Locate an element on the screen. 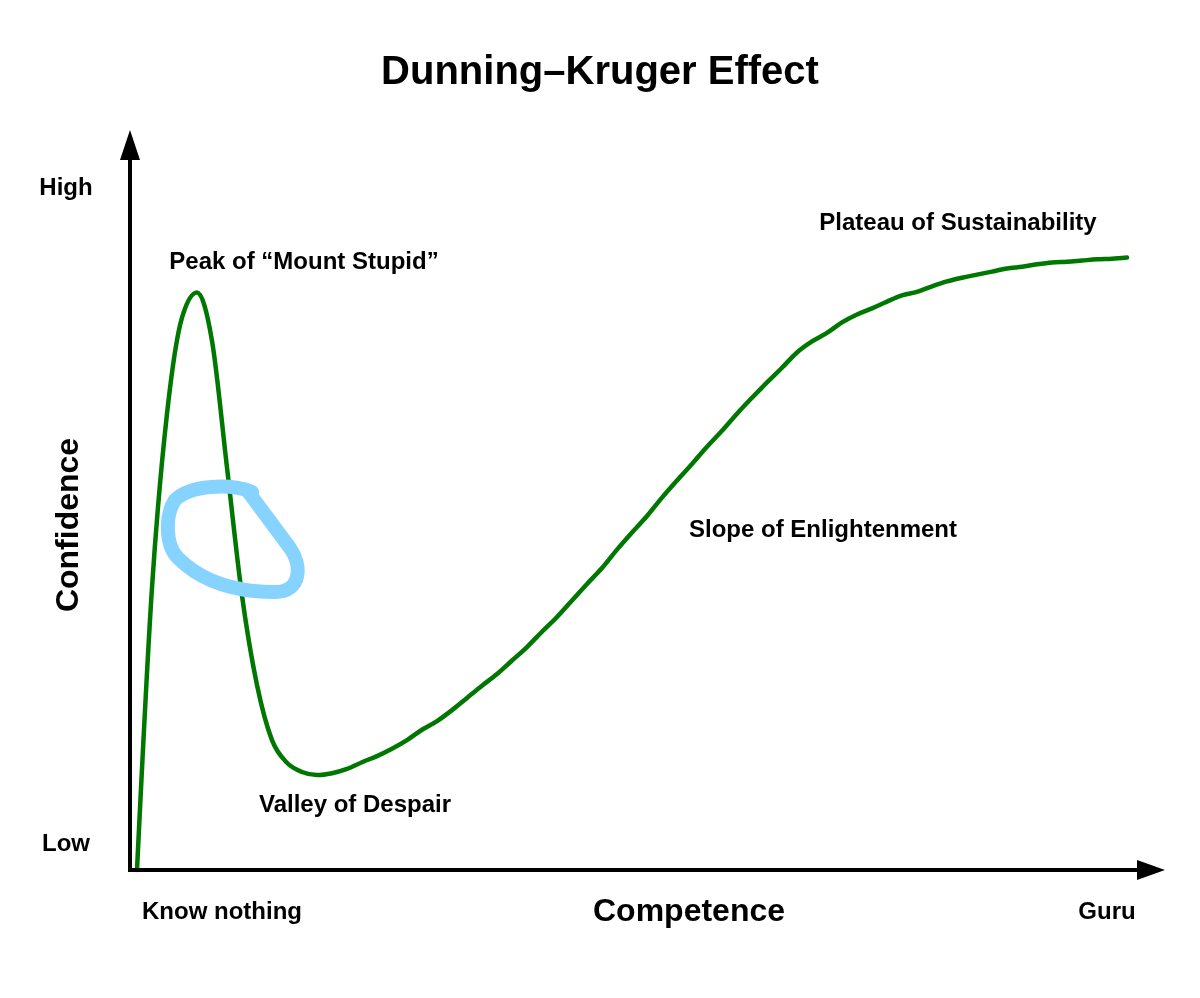 Image resolution: width=1200 pixels, height=998 pixels. x-axis-title: Competence is located at coordinates (689, 910).